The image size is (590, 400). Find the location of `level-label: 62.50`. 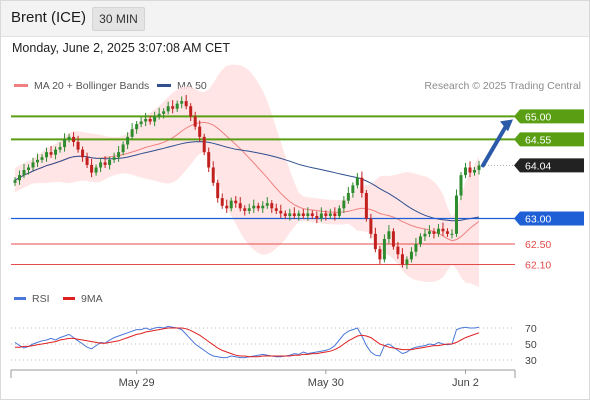

level-label: 62.50 is located at coordinates (538, 245).